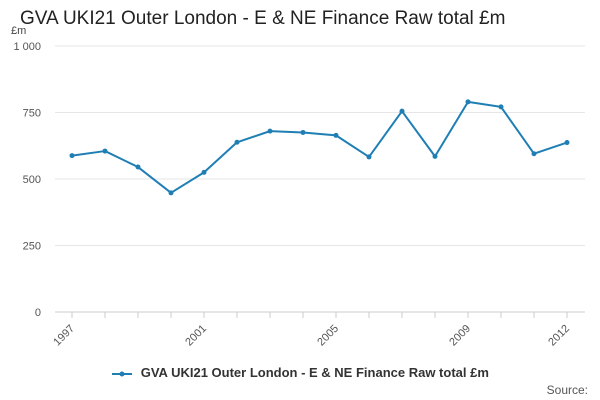  I want to click on y-tick-label: 1 000, so click(27, 47).